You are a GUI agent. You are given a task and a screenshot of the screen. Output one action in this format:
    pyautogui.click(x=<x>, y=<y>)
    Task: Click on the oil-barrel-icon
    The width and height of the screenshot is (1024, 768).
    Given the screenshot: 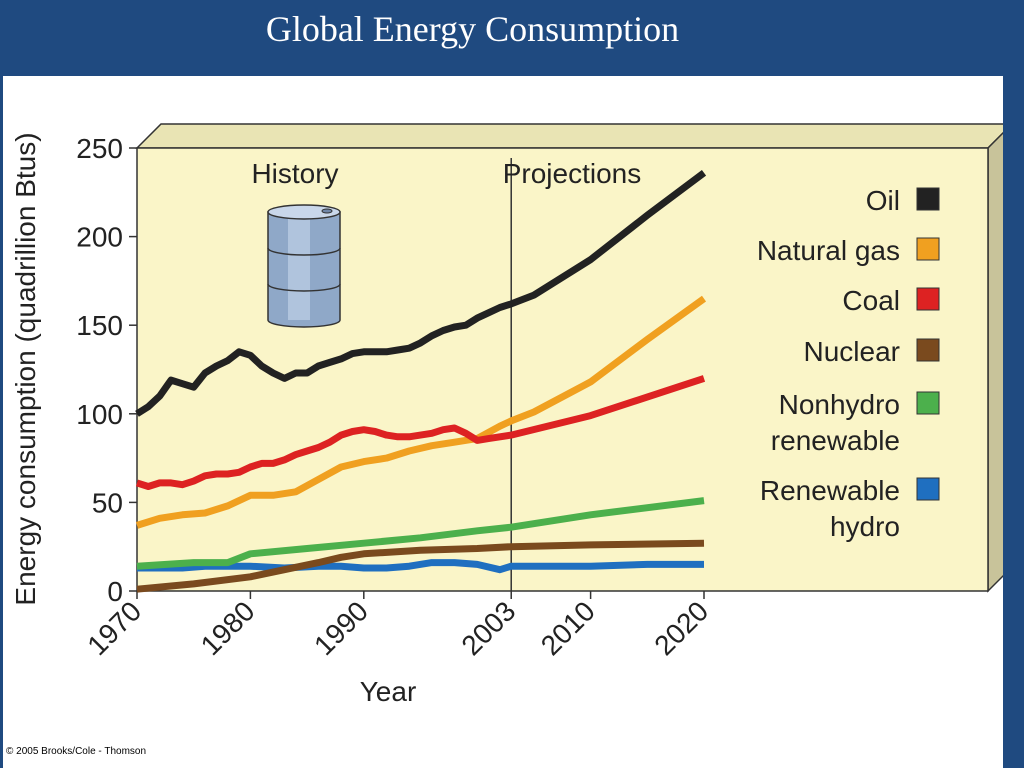 What is the action you would take?
    pyautogui.click(x=304, y=266)
    